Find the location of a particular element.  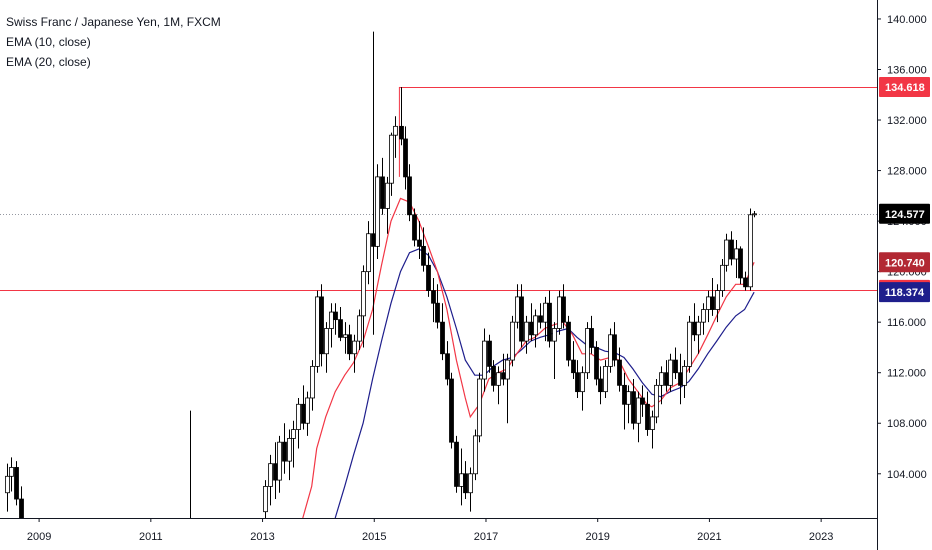

y-tick-label: 104.000 is located at coordinates (907, 475).